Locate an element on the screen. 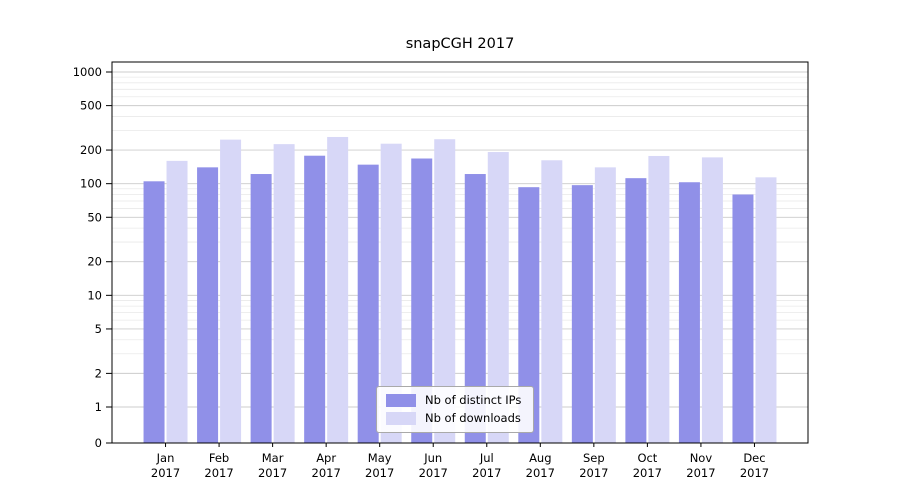 The width and height of the screenshot is (900, 500). bar-downloads-oct is located at coordinates (659, 299).